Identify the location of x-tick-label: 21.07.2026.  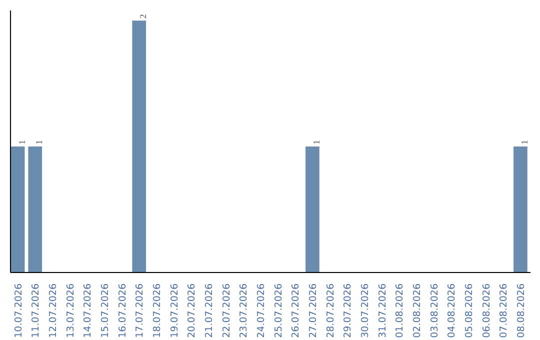
(209, 310).